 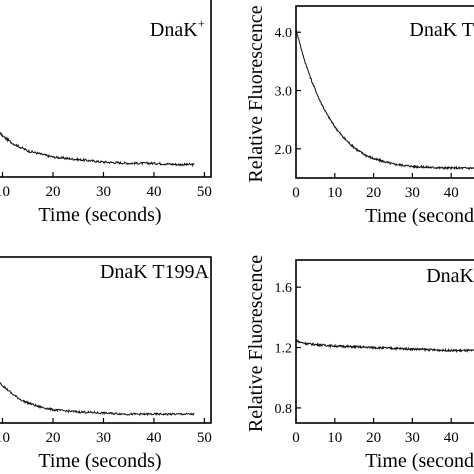 I want to click on panel-title: DnaK T199A, so click(x=155, y=272).